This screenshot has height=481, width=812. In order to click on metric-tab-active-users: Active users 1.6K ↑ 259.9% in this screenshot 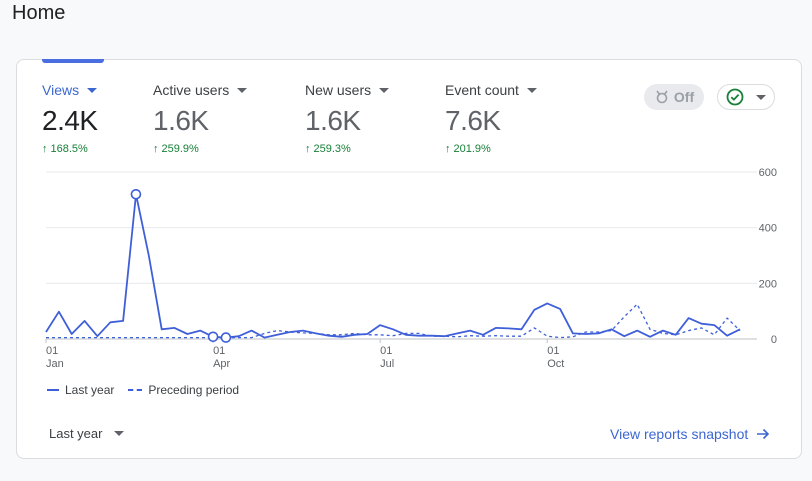, I will do `click(200, 118)`.